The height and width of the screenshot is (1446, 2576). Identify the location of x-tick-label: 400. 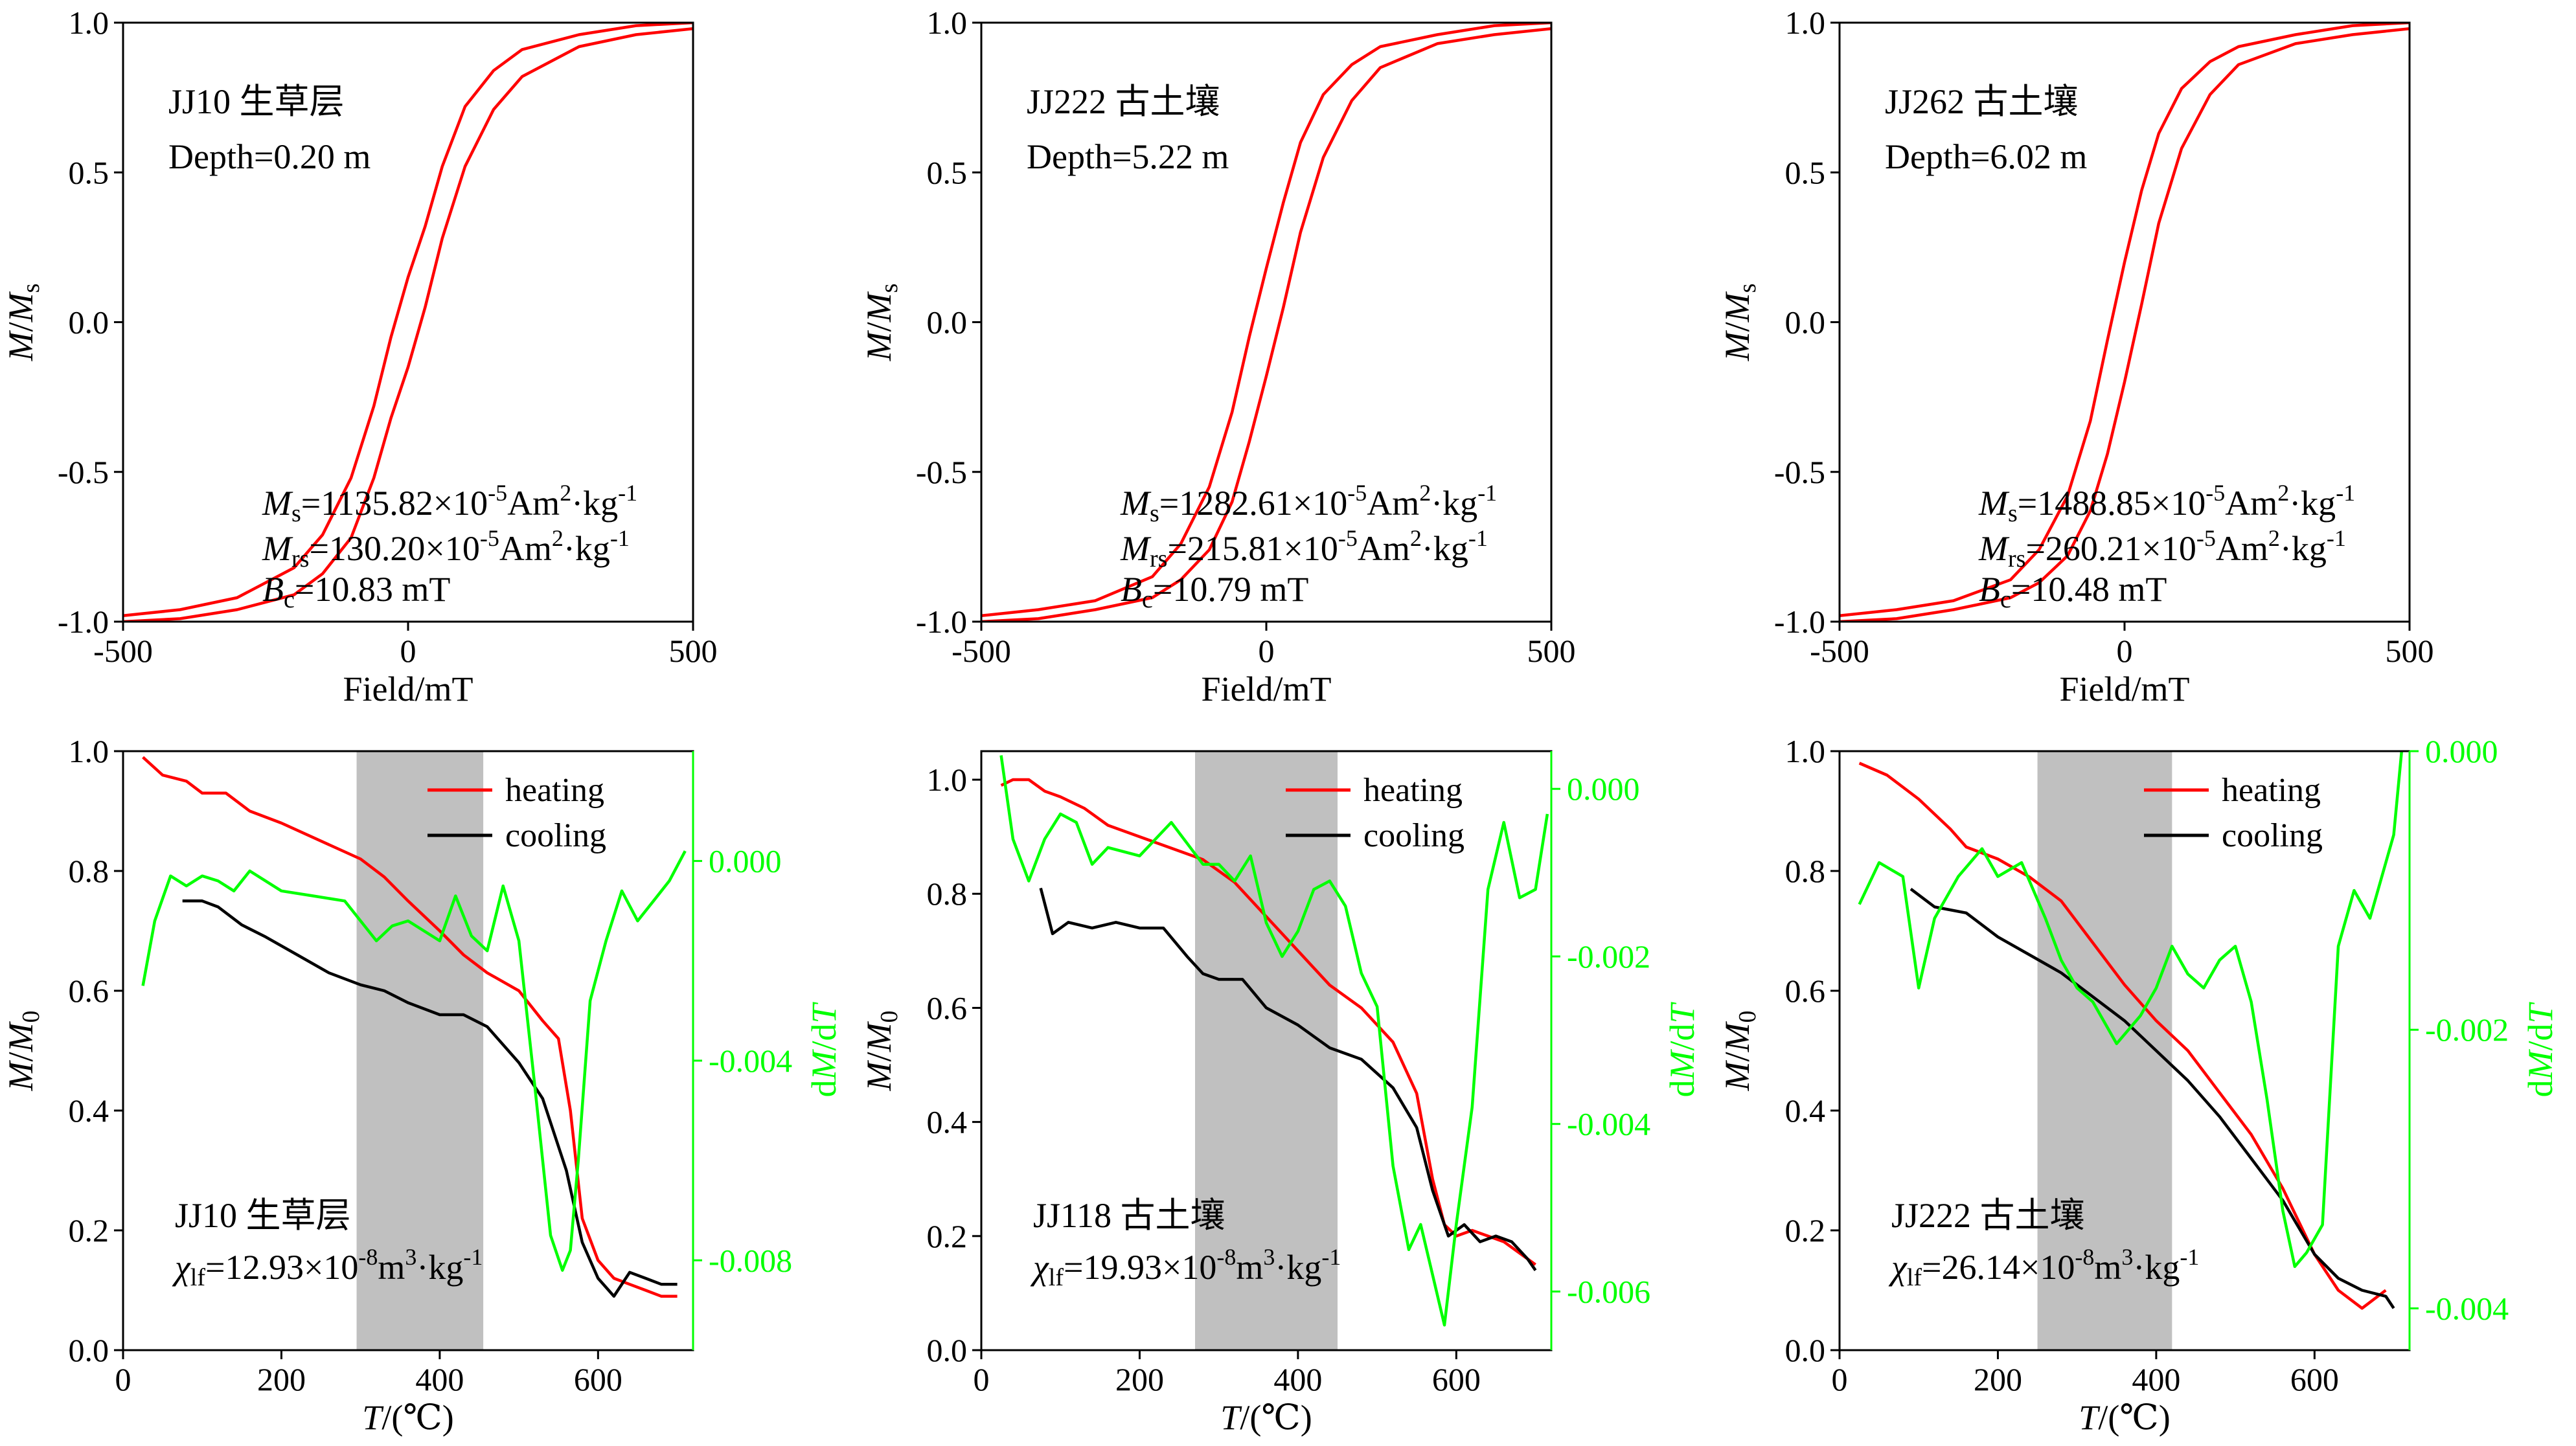
(1298, 1379).